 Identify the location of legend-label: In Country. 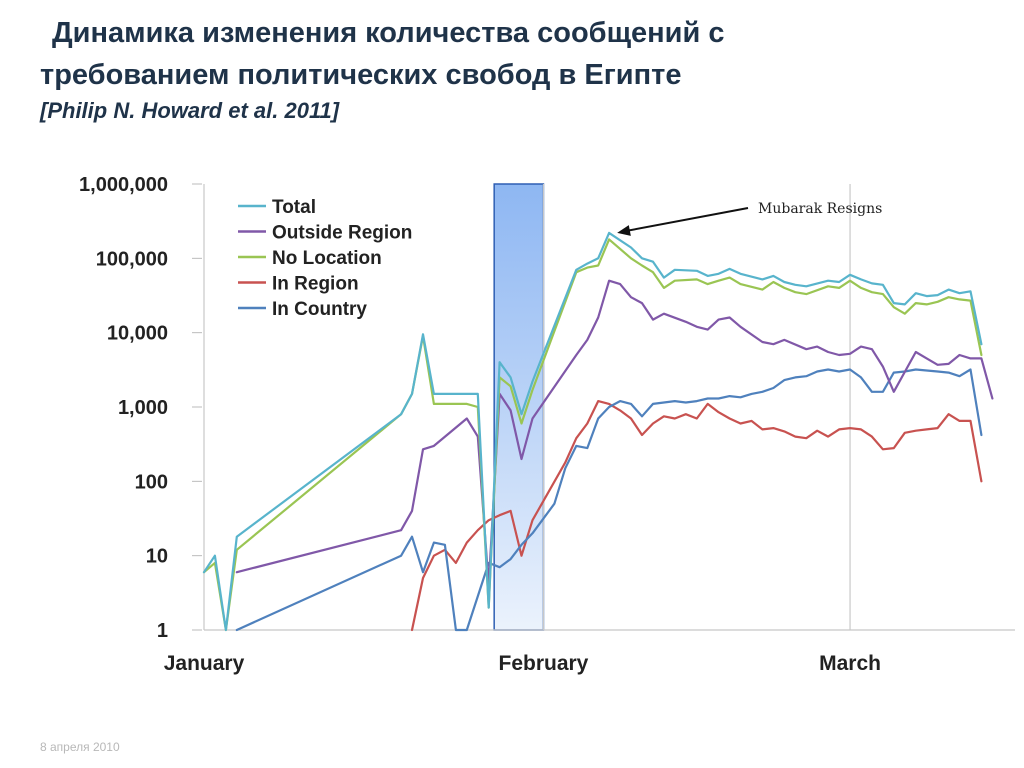
(319, 309).